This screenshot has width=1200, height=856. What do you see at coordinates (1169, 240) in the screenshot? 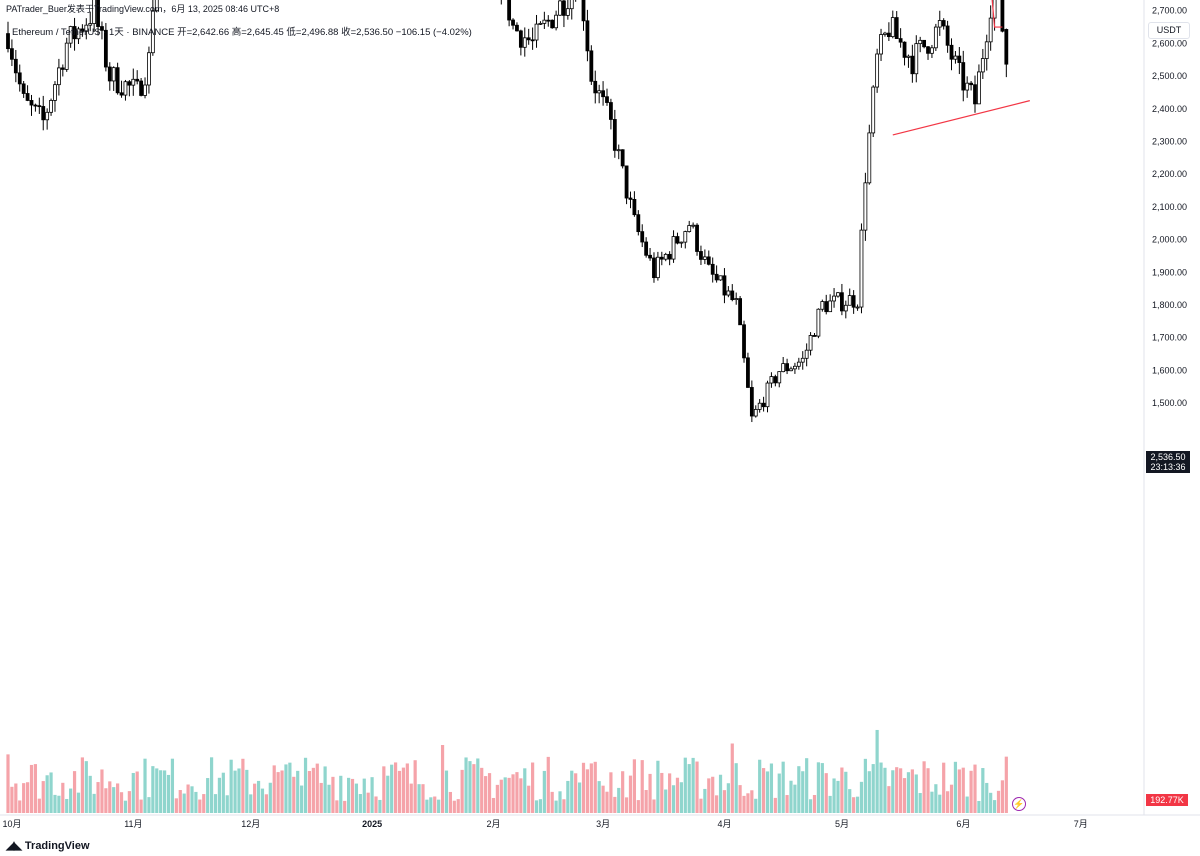
I see `price-tick-label: 2,000.00` at bounding box center [1169, 240].